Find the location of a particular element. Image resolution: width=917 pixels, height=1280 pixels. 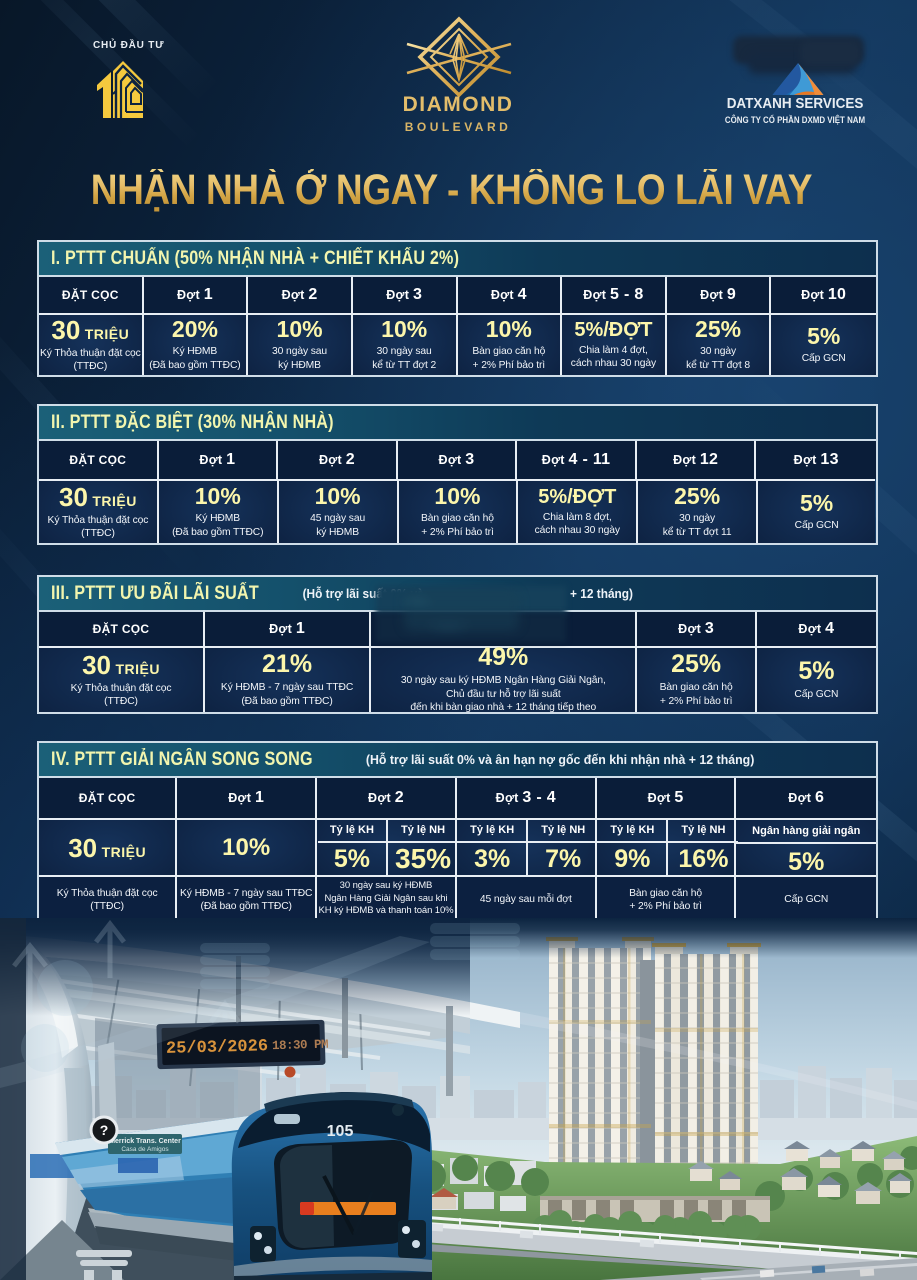

svg-text: Merrick Trans. Center is located at coordinates (145, 1141).